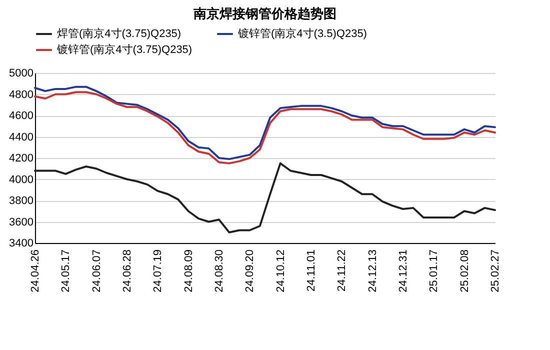  Describe the element at coordinates (264, 14) in the screenshot. I see `chart-title: 南京焊接钢管价格趋势图` at that location.